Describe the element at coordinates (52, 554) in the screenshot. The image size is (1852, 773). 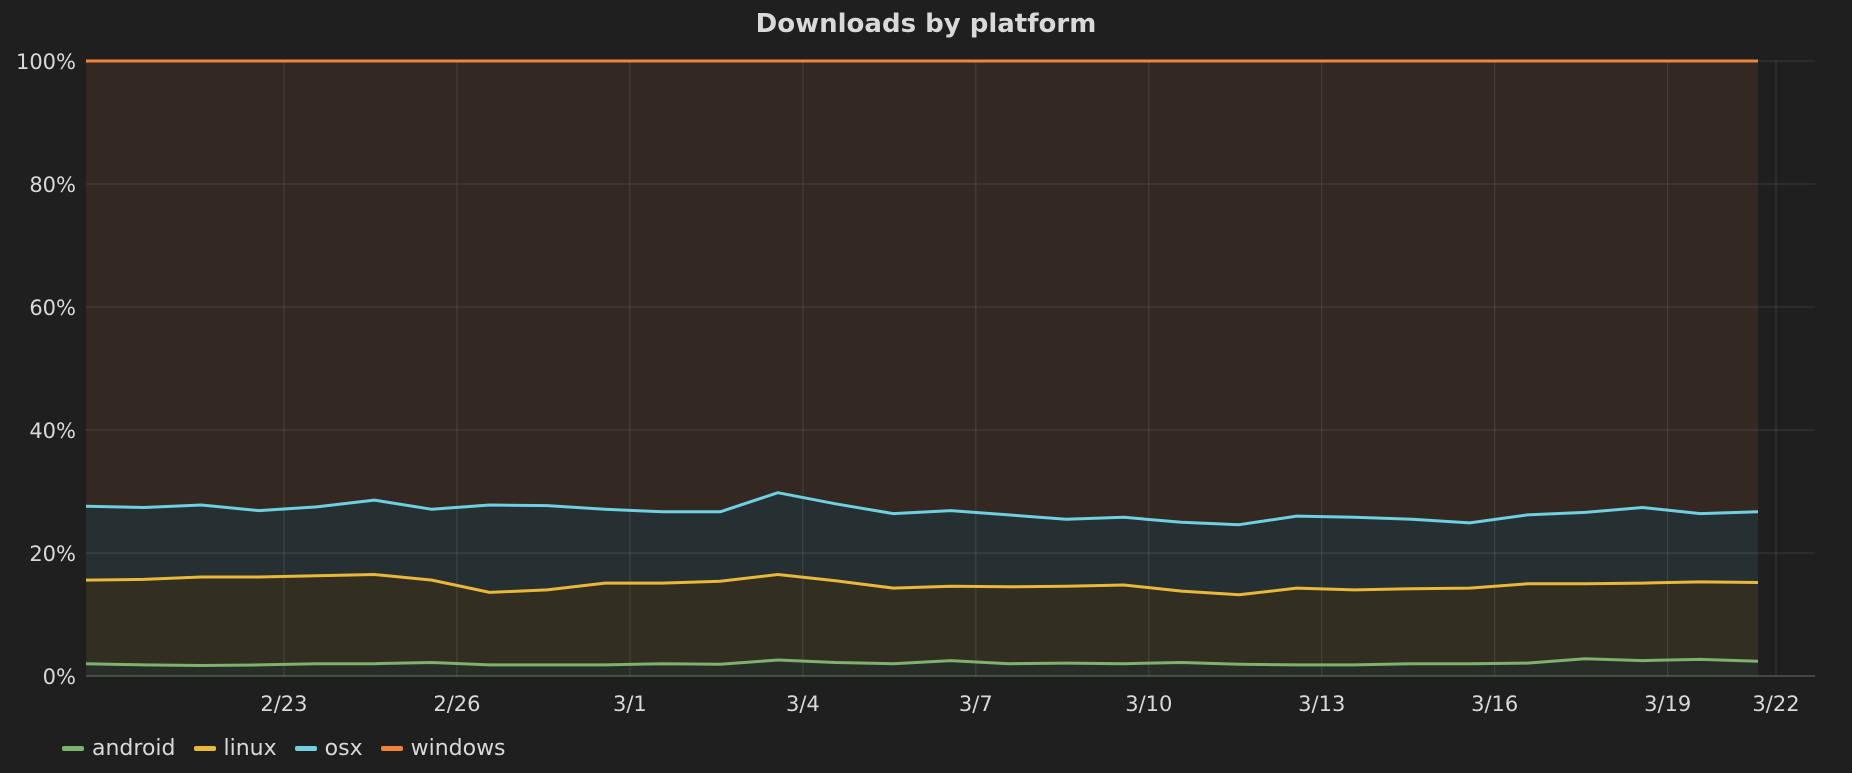
I see `y-tick-label: 20%` at that location.